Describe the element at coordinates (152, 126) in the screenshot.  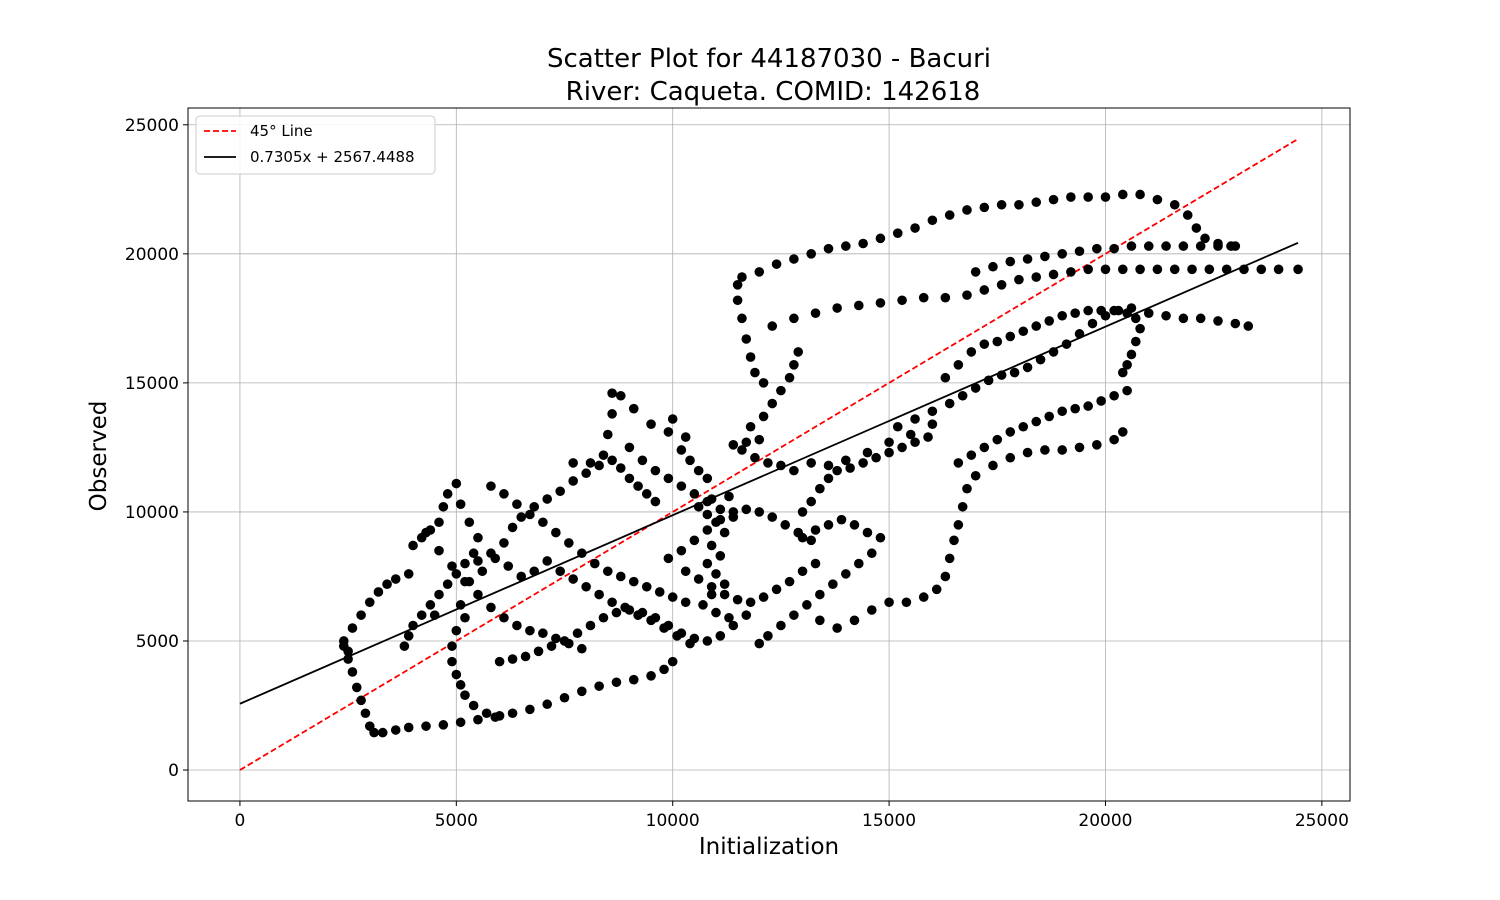
I see `y-tick-label: 25000` at that location.